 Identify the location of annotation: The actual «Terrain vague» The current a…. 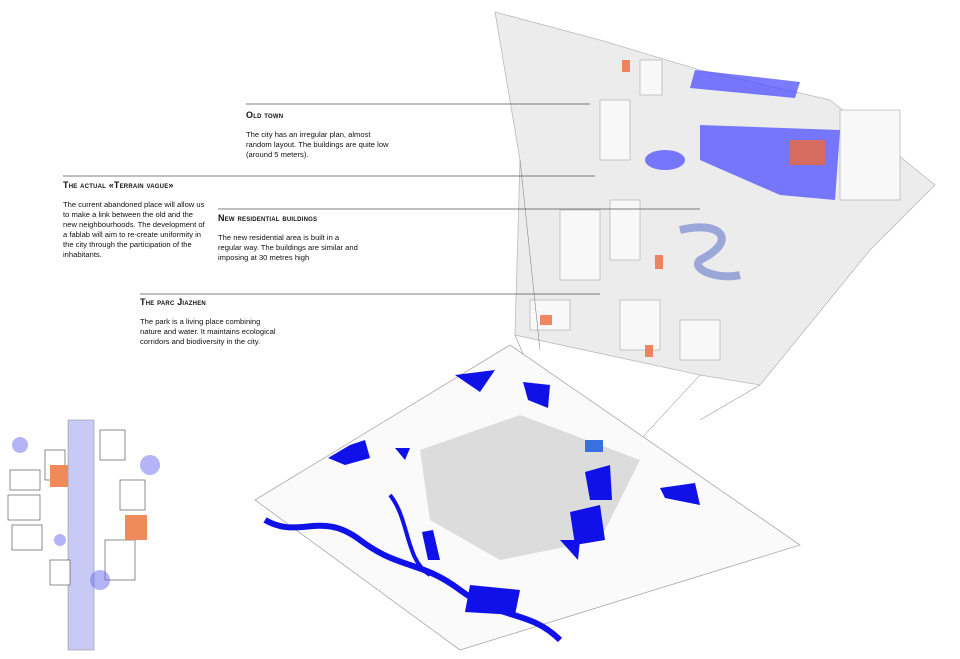
(134, 220).